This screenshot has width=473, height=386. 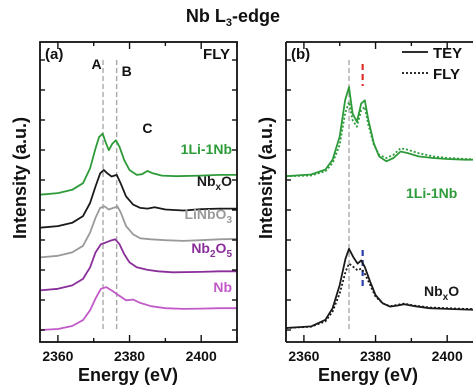 What do you see at coordinates (211, 250) in the screenshot?
I see `series-label-nb2o5: Nb2O5` at bounding box center [211, 250].